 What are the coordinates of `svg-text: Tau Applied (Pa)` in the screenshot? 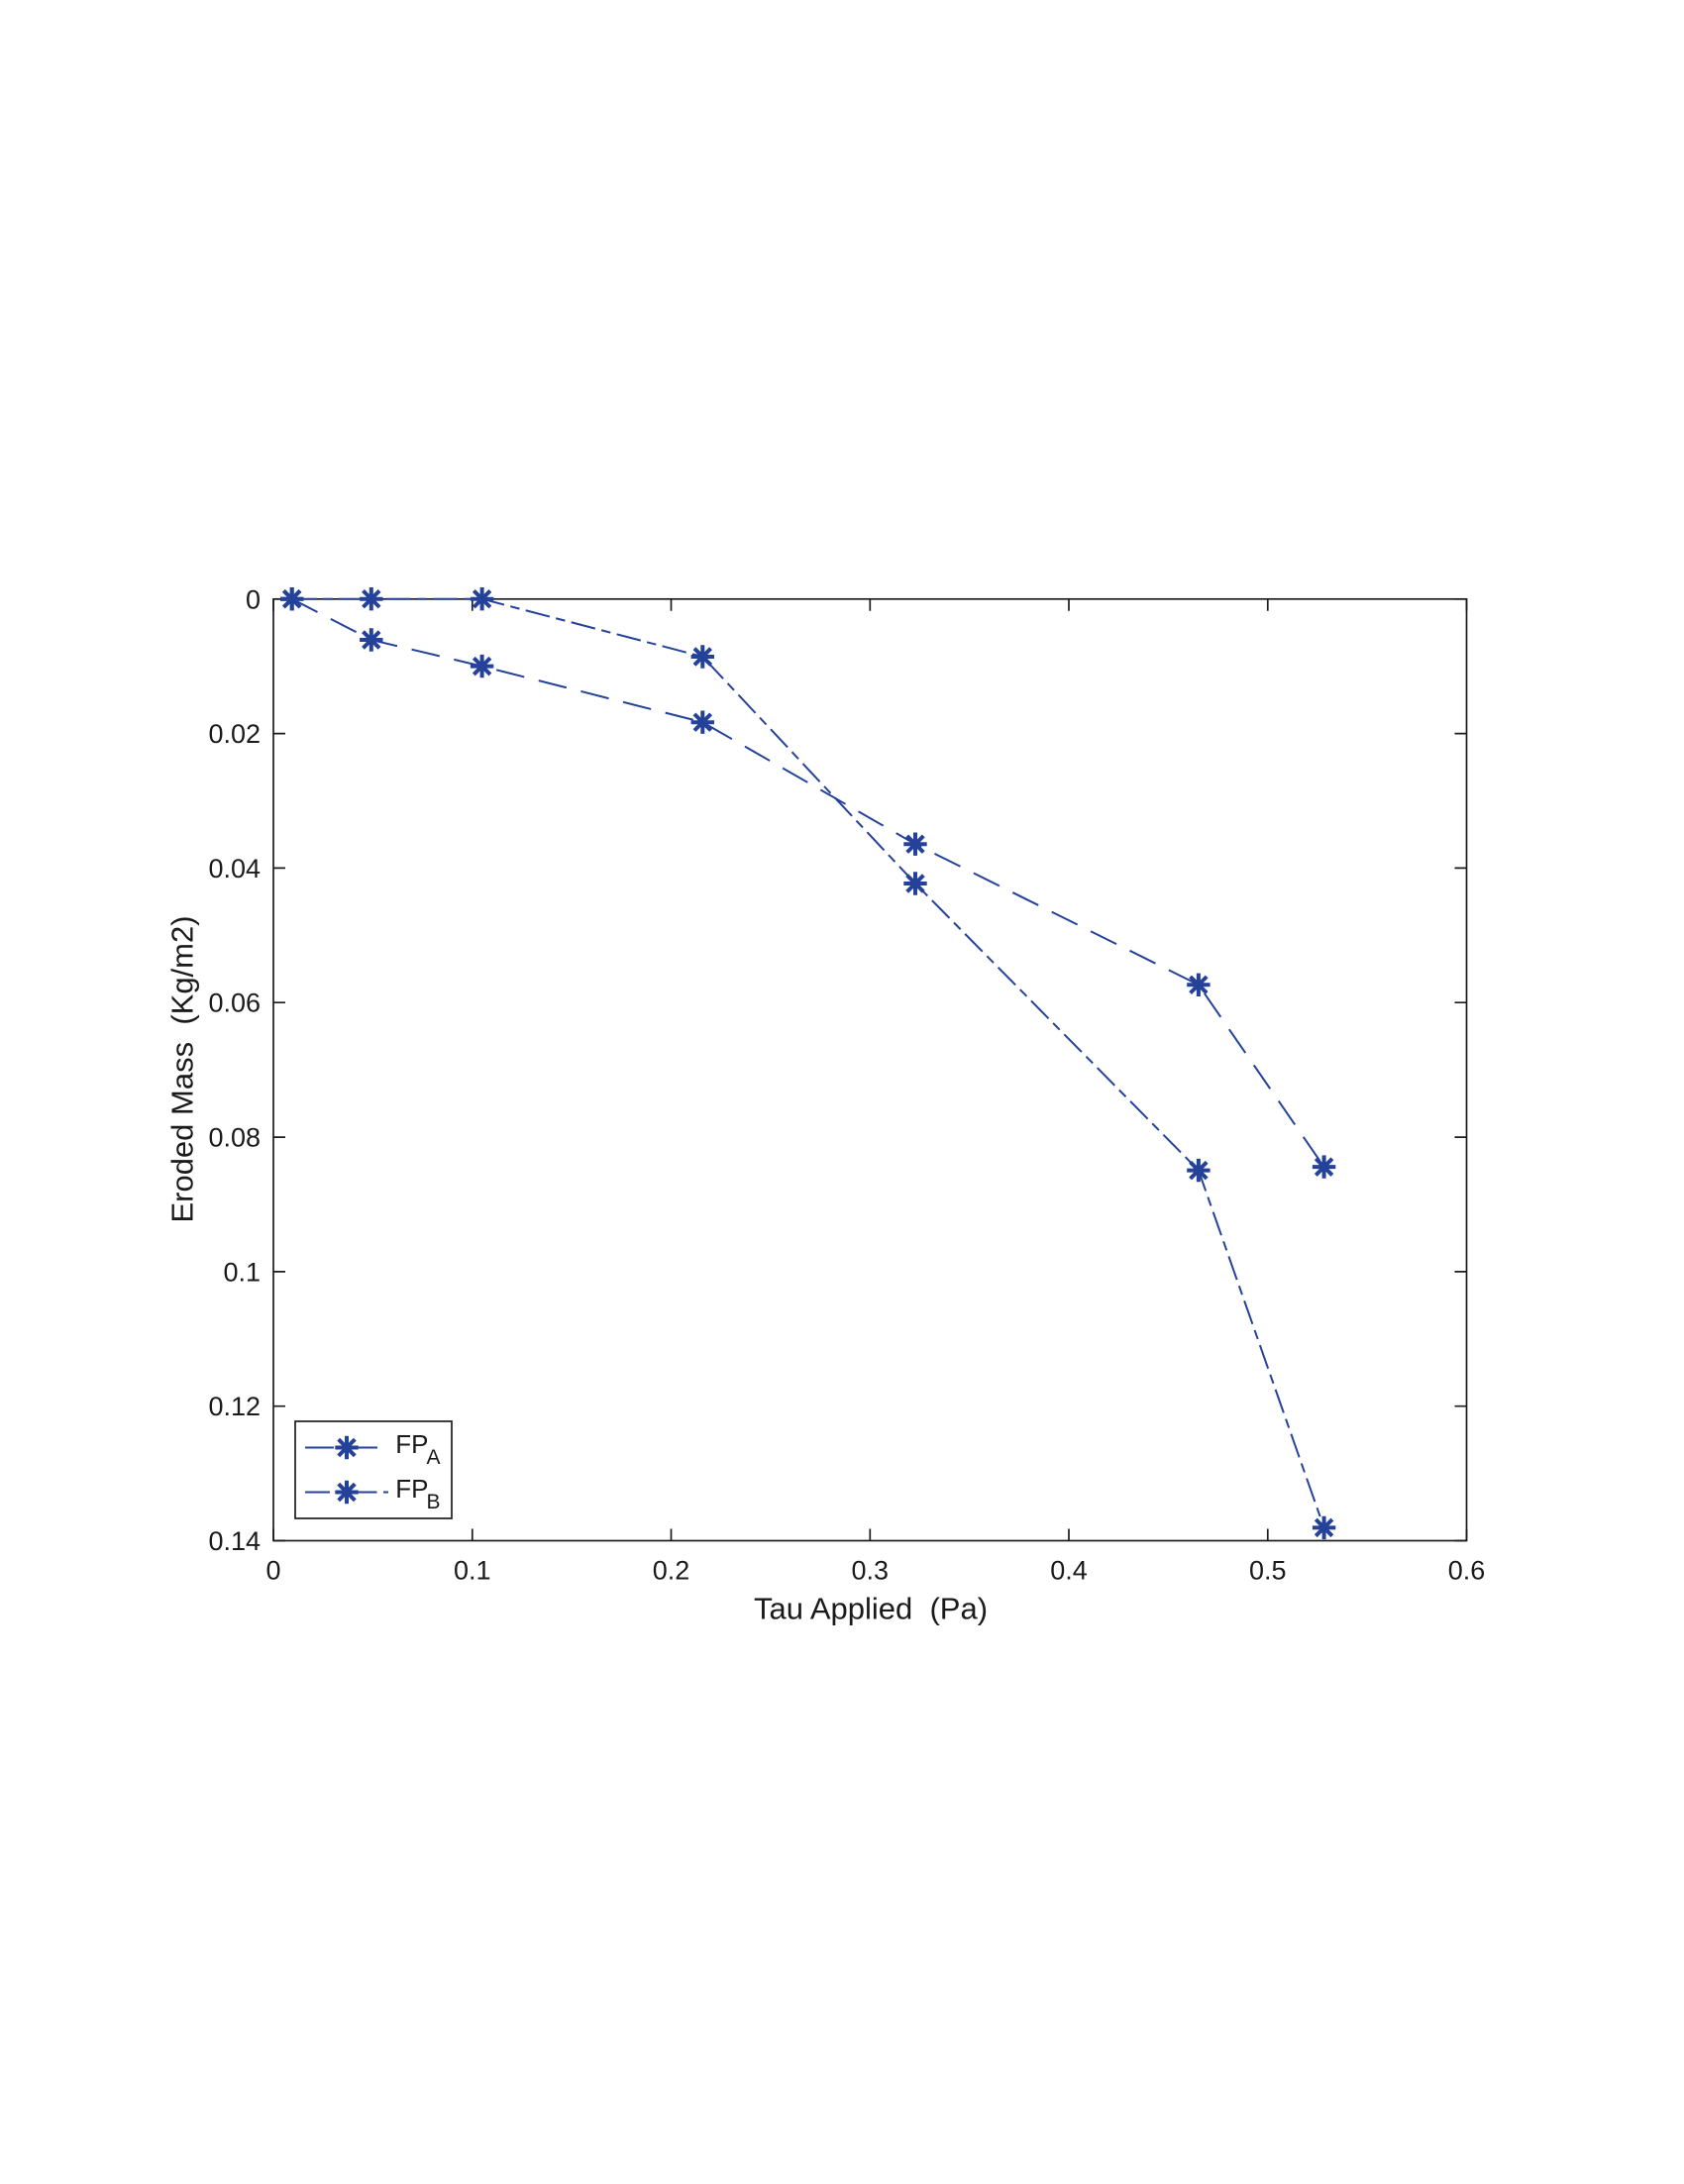 It's located at (871, 1609).